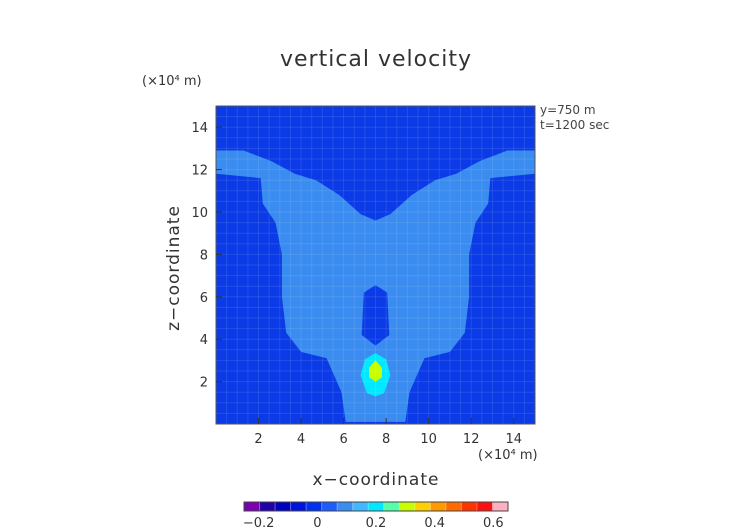 This screenshot has height=532, width=752. I want to click on colorbar-tick-label: 0, so click(317, 523).